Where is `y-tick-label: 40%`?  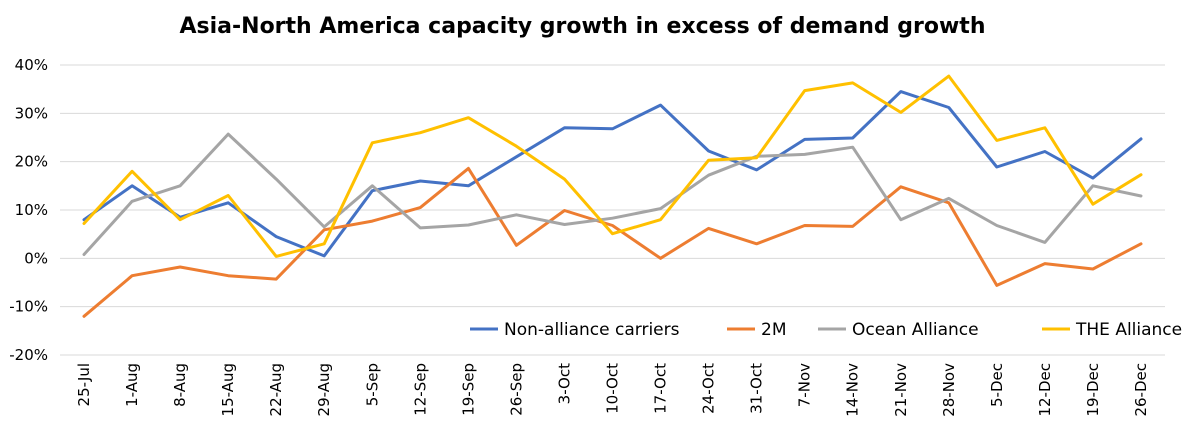
y-tick-label: 40% is located at coordinates (31, 65).